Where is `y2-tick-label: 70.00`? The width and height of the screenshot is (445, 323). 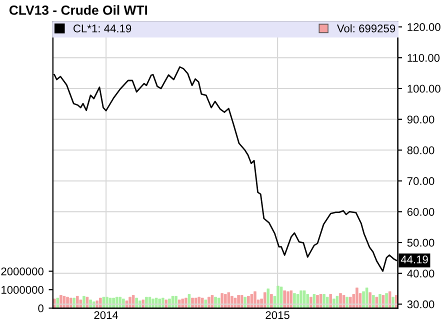
y2-tick-label: 70.00 is located at coordinates (420, 181).